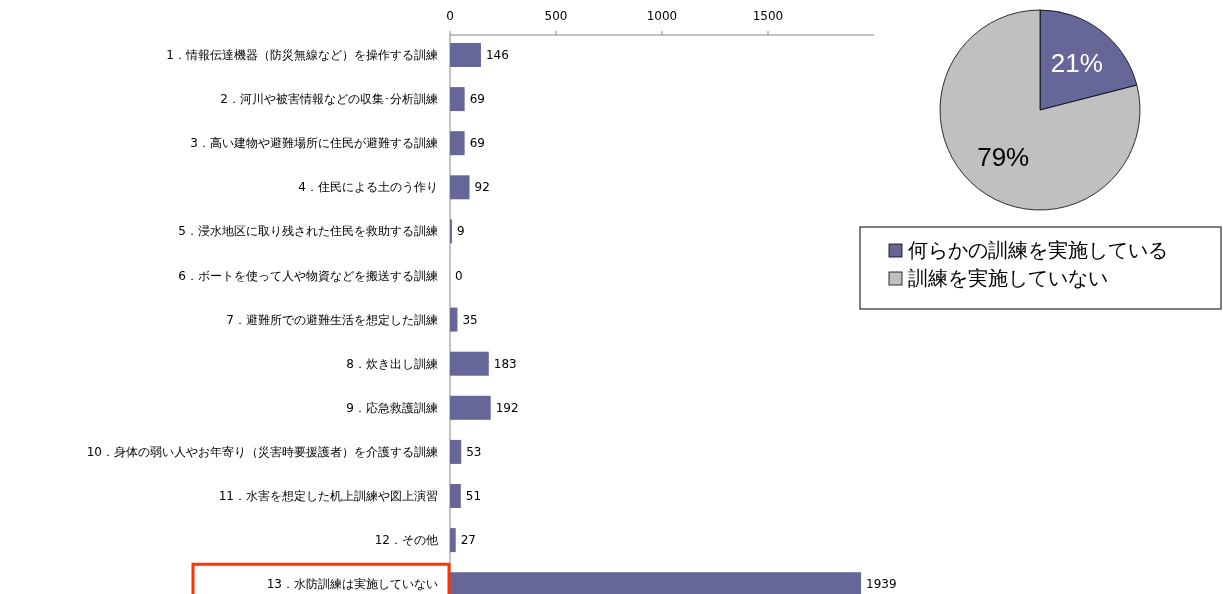 Image resolution: width=1223 pixels, height=594 pixels. I want to click on data-label: 1939, so click(881, 584).